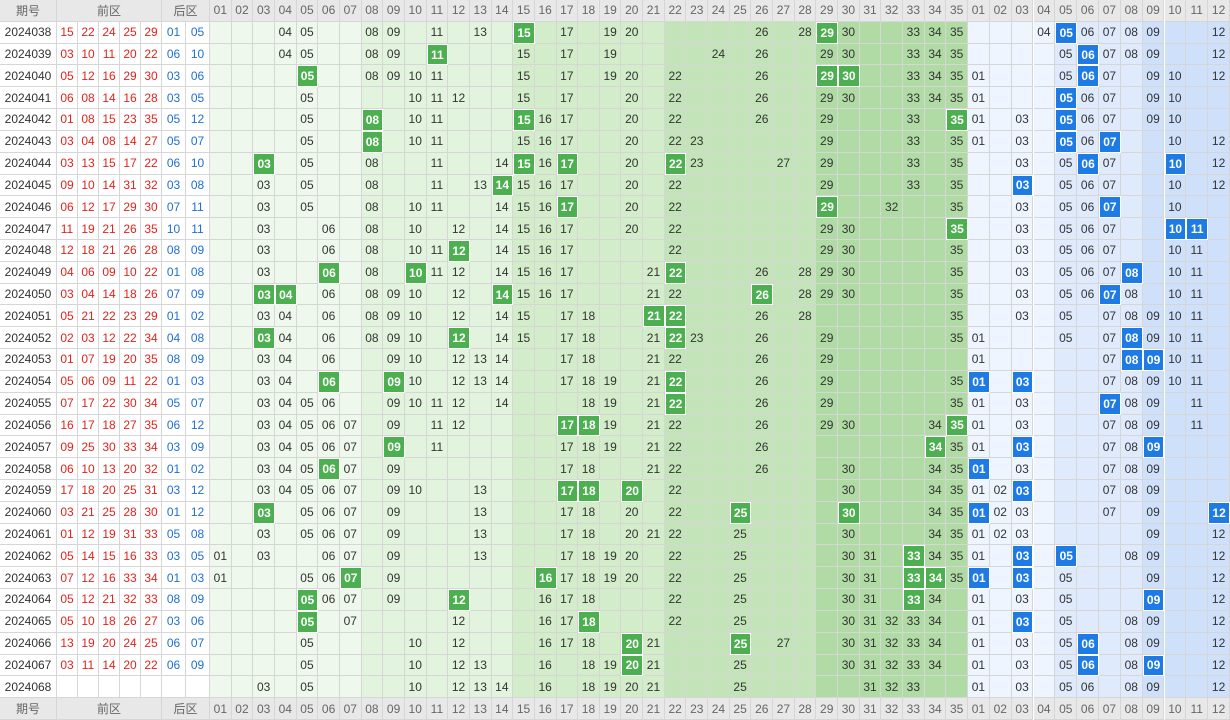 This screenshot has width=1230, height=720. Describe the element at coordinates (892, 207) in the screenshot. I see `front-trend-number: 32` at that location.